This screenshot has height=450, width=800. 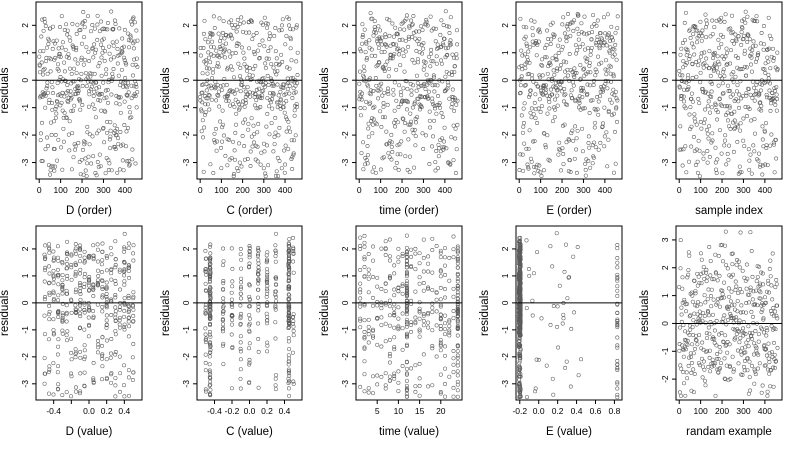 What do you see at coordinates (186, 357) in the screenshot?
I see `y-tick-label: -2` at bounding box center [186, 357].